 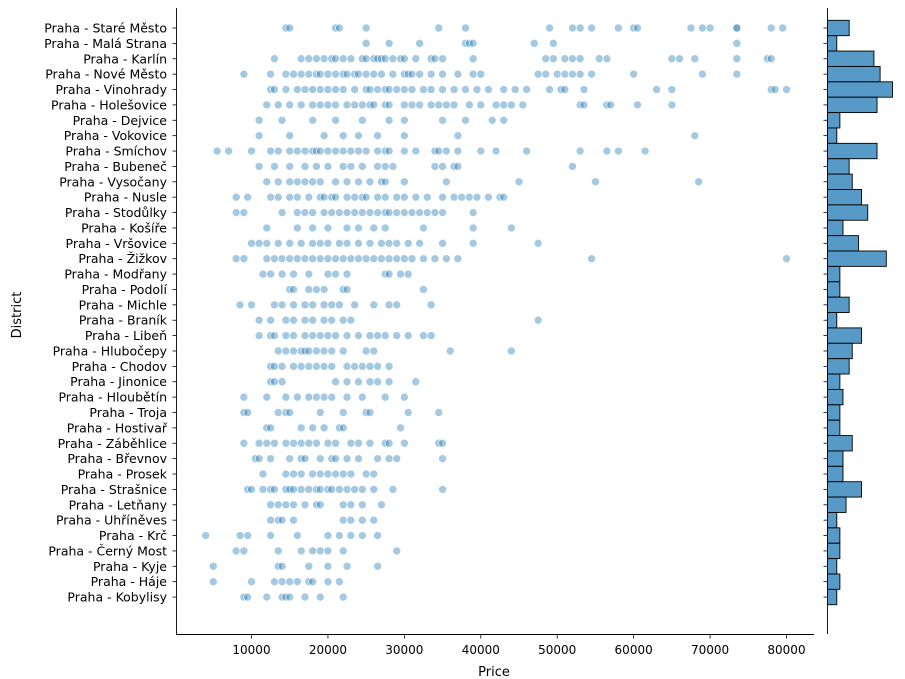 What do you see at coordinates (126, 335) in the screenshot?
I see `y-tick-label: Praha - Libeň` at bounding box center [126, 335].